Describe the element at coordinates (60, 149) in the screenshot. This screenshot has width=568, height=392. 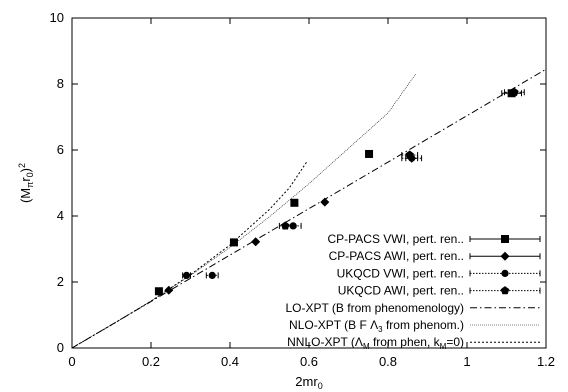
I see `y-tick-label: 6` at that location.